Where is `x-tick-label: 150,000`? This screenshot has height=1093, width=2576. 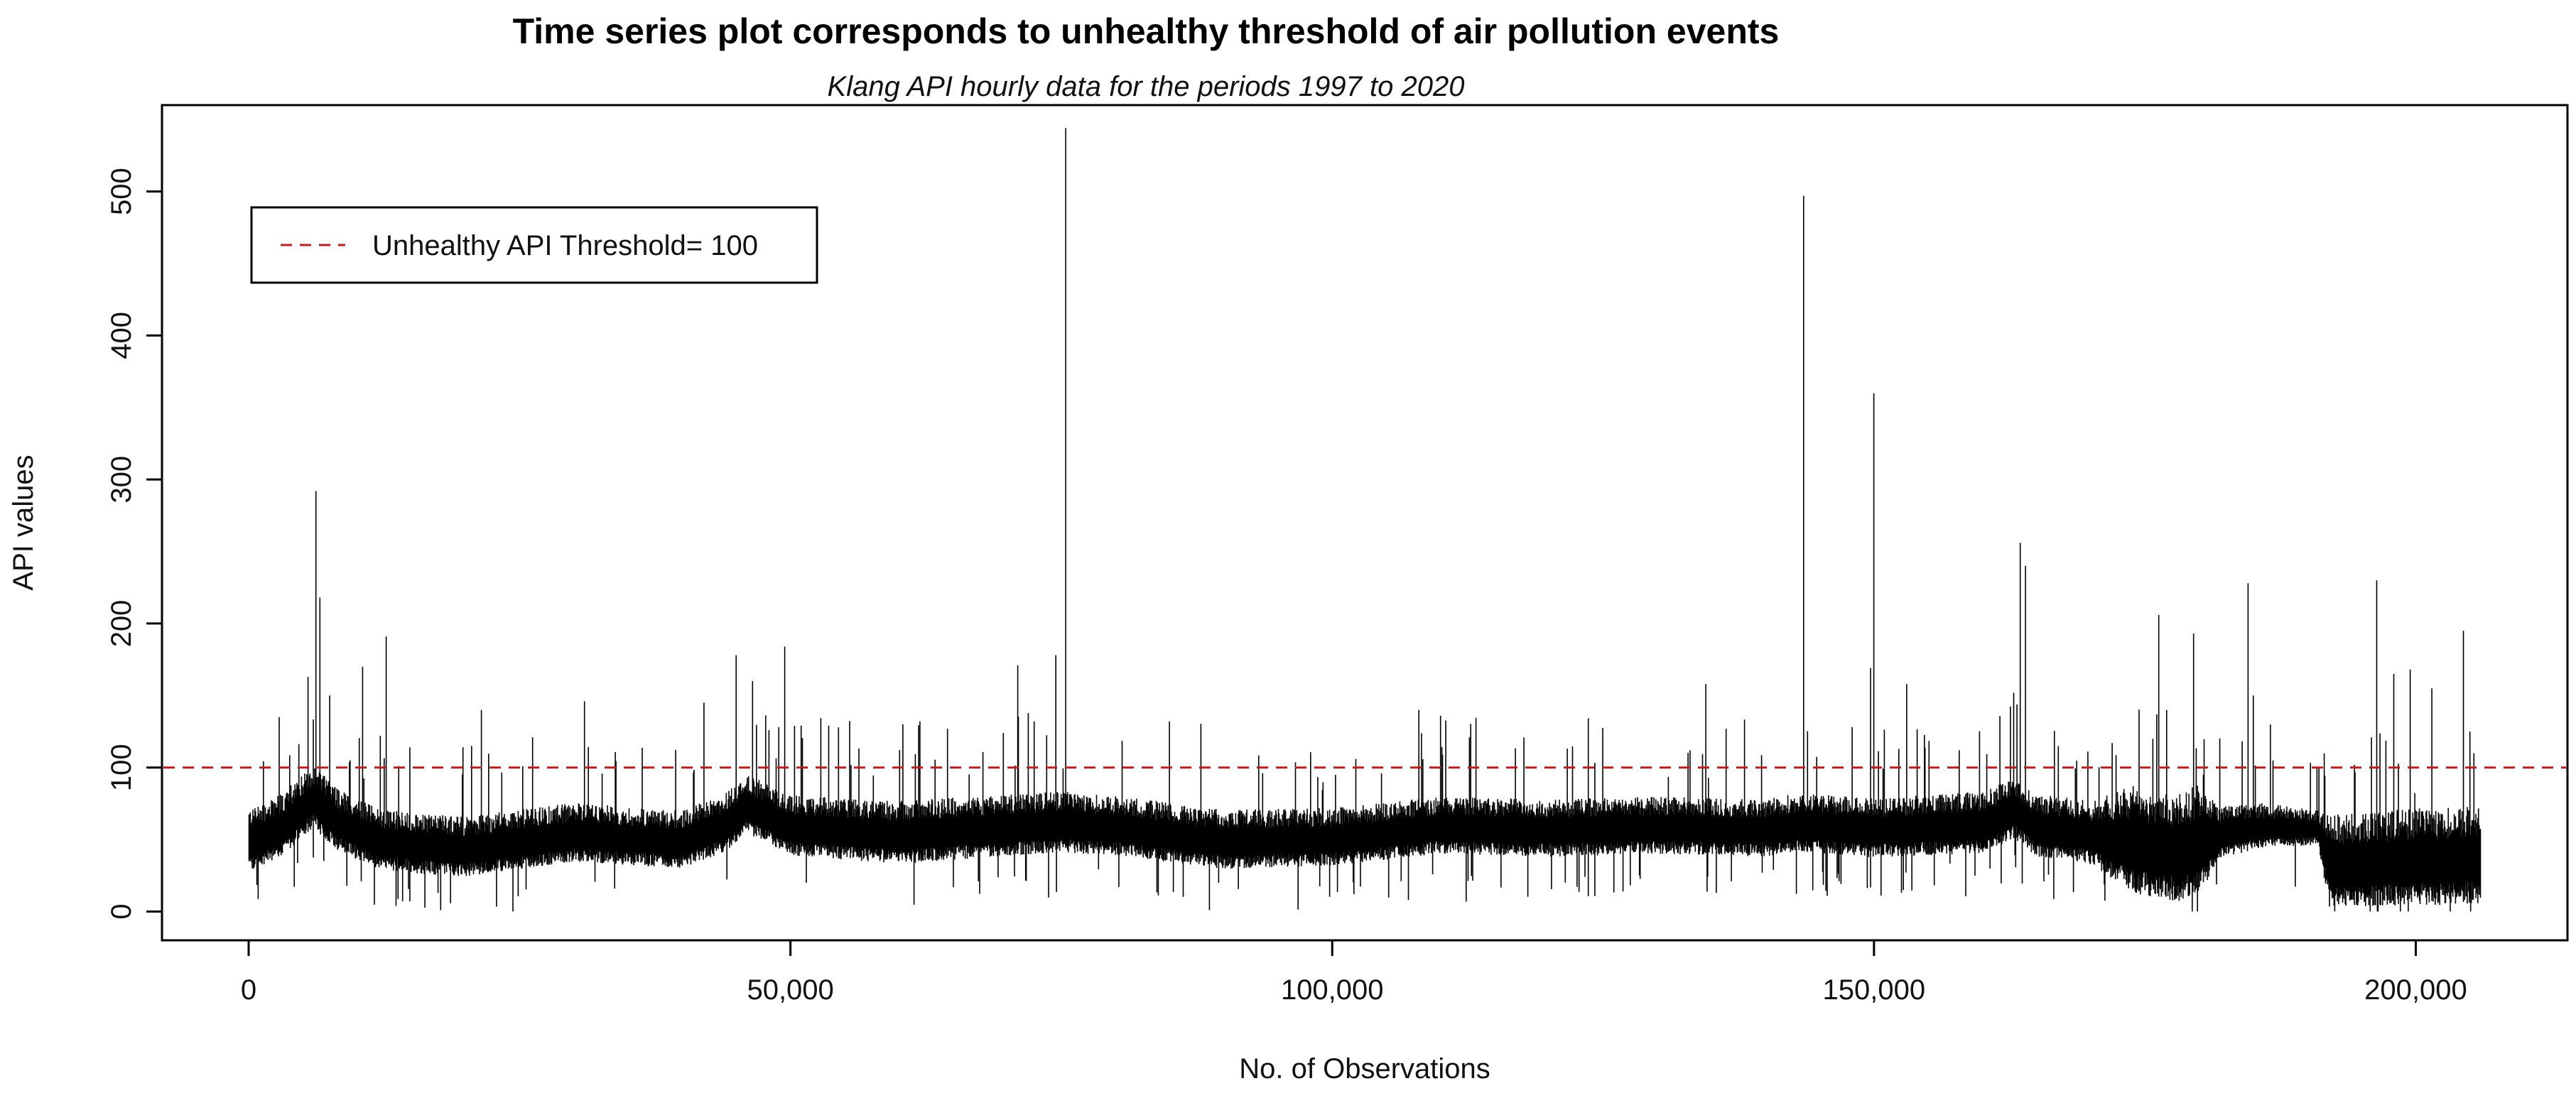
x-tick-label: 150,000 is located at coordinates (1874, 990).